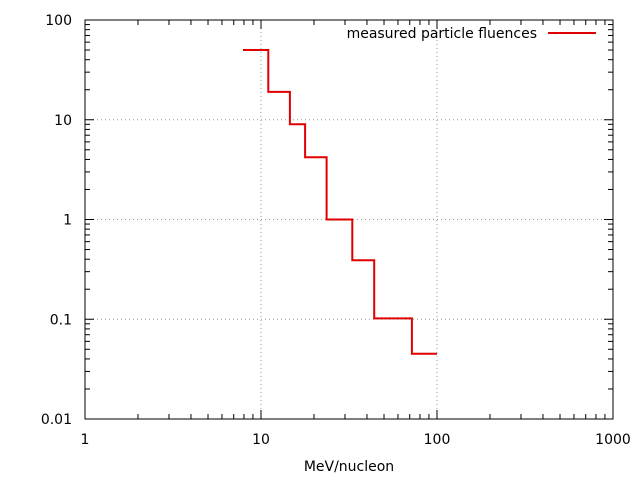 This screenshot has height=480, width=640. What do you see at coordinates (356, 440) in the screenshot?
I see `x-tick-labels: 1 10 100 1000` at bounding box center [356, 440].